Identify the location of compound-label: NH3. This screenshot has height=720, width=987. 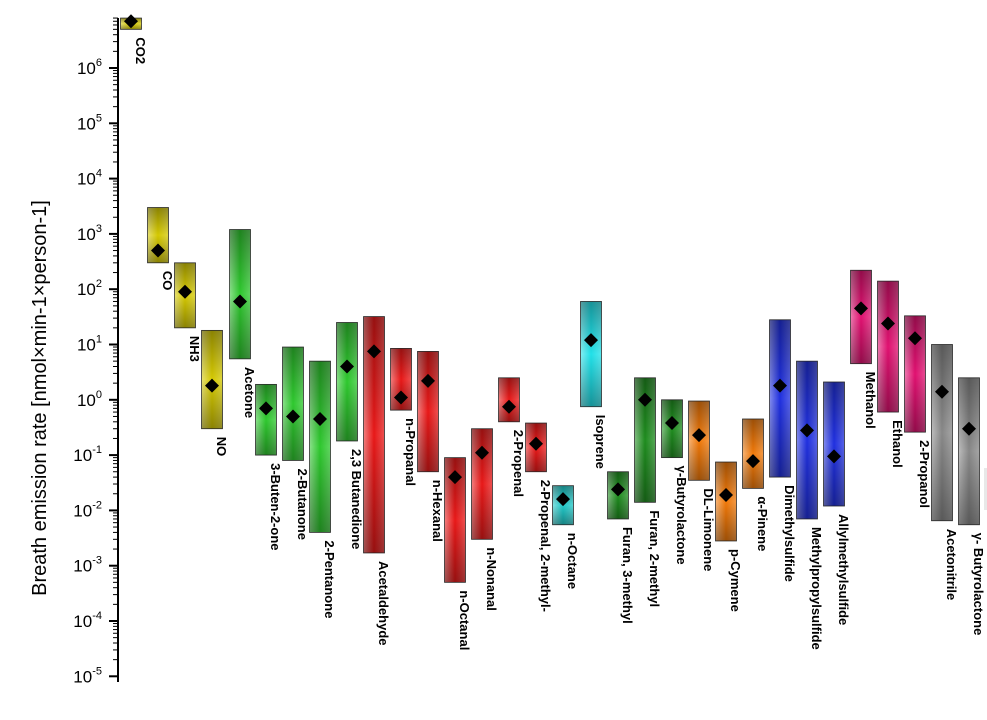
(194, 349).